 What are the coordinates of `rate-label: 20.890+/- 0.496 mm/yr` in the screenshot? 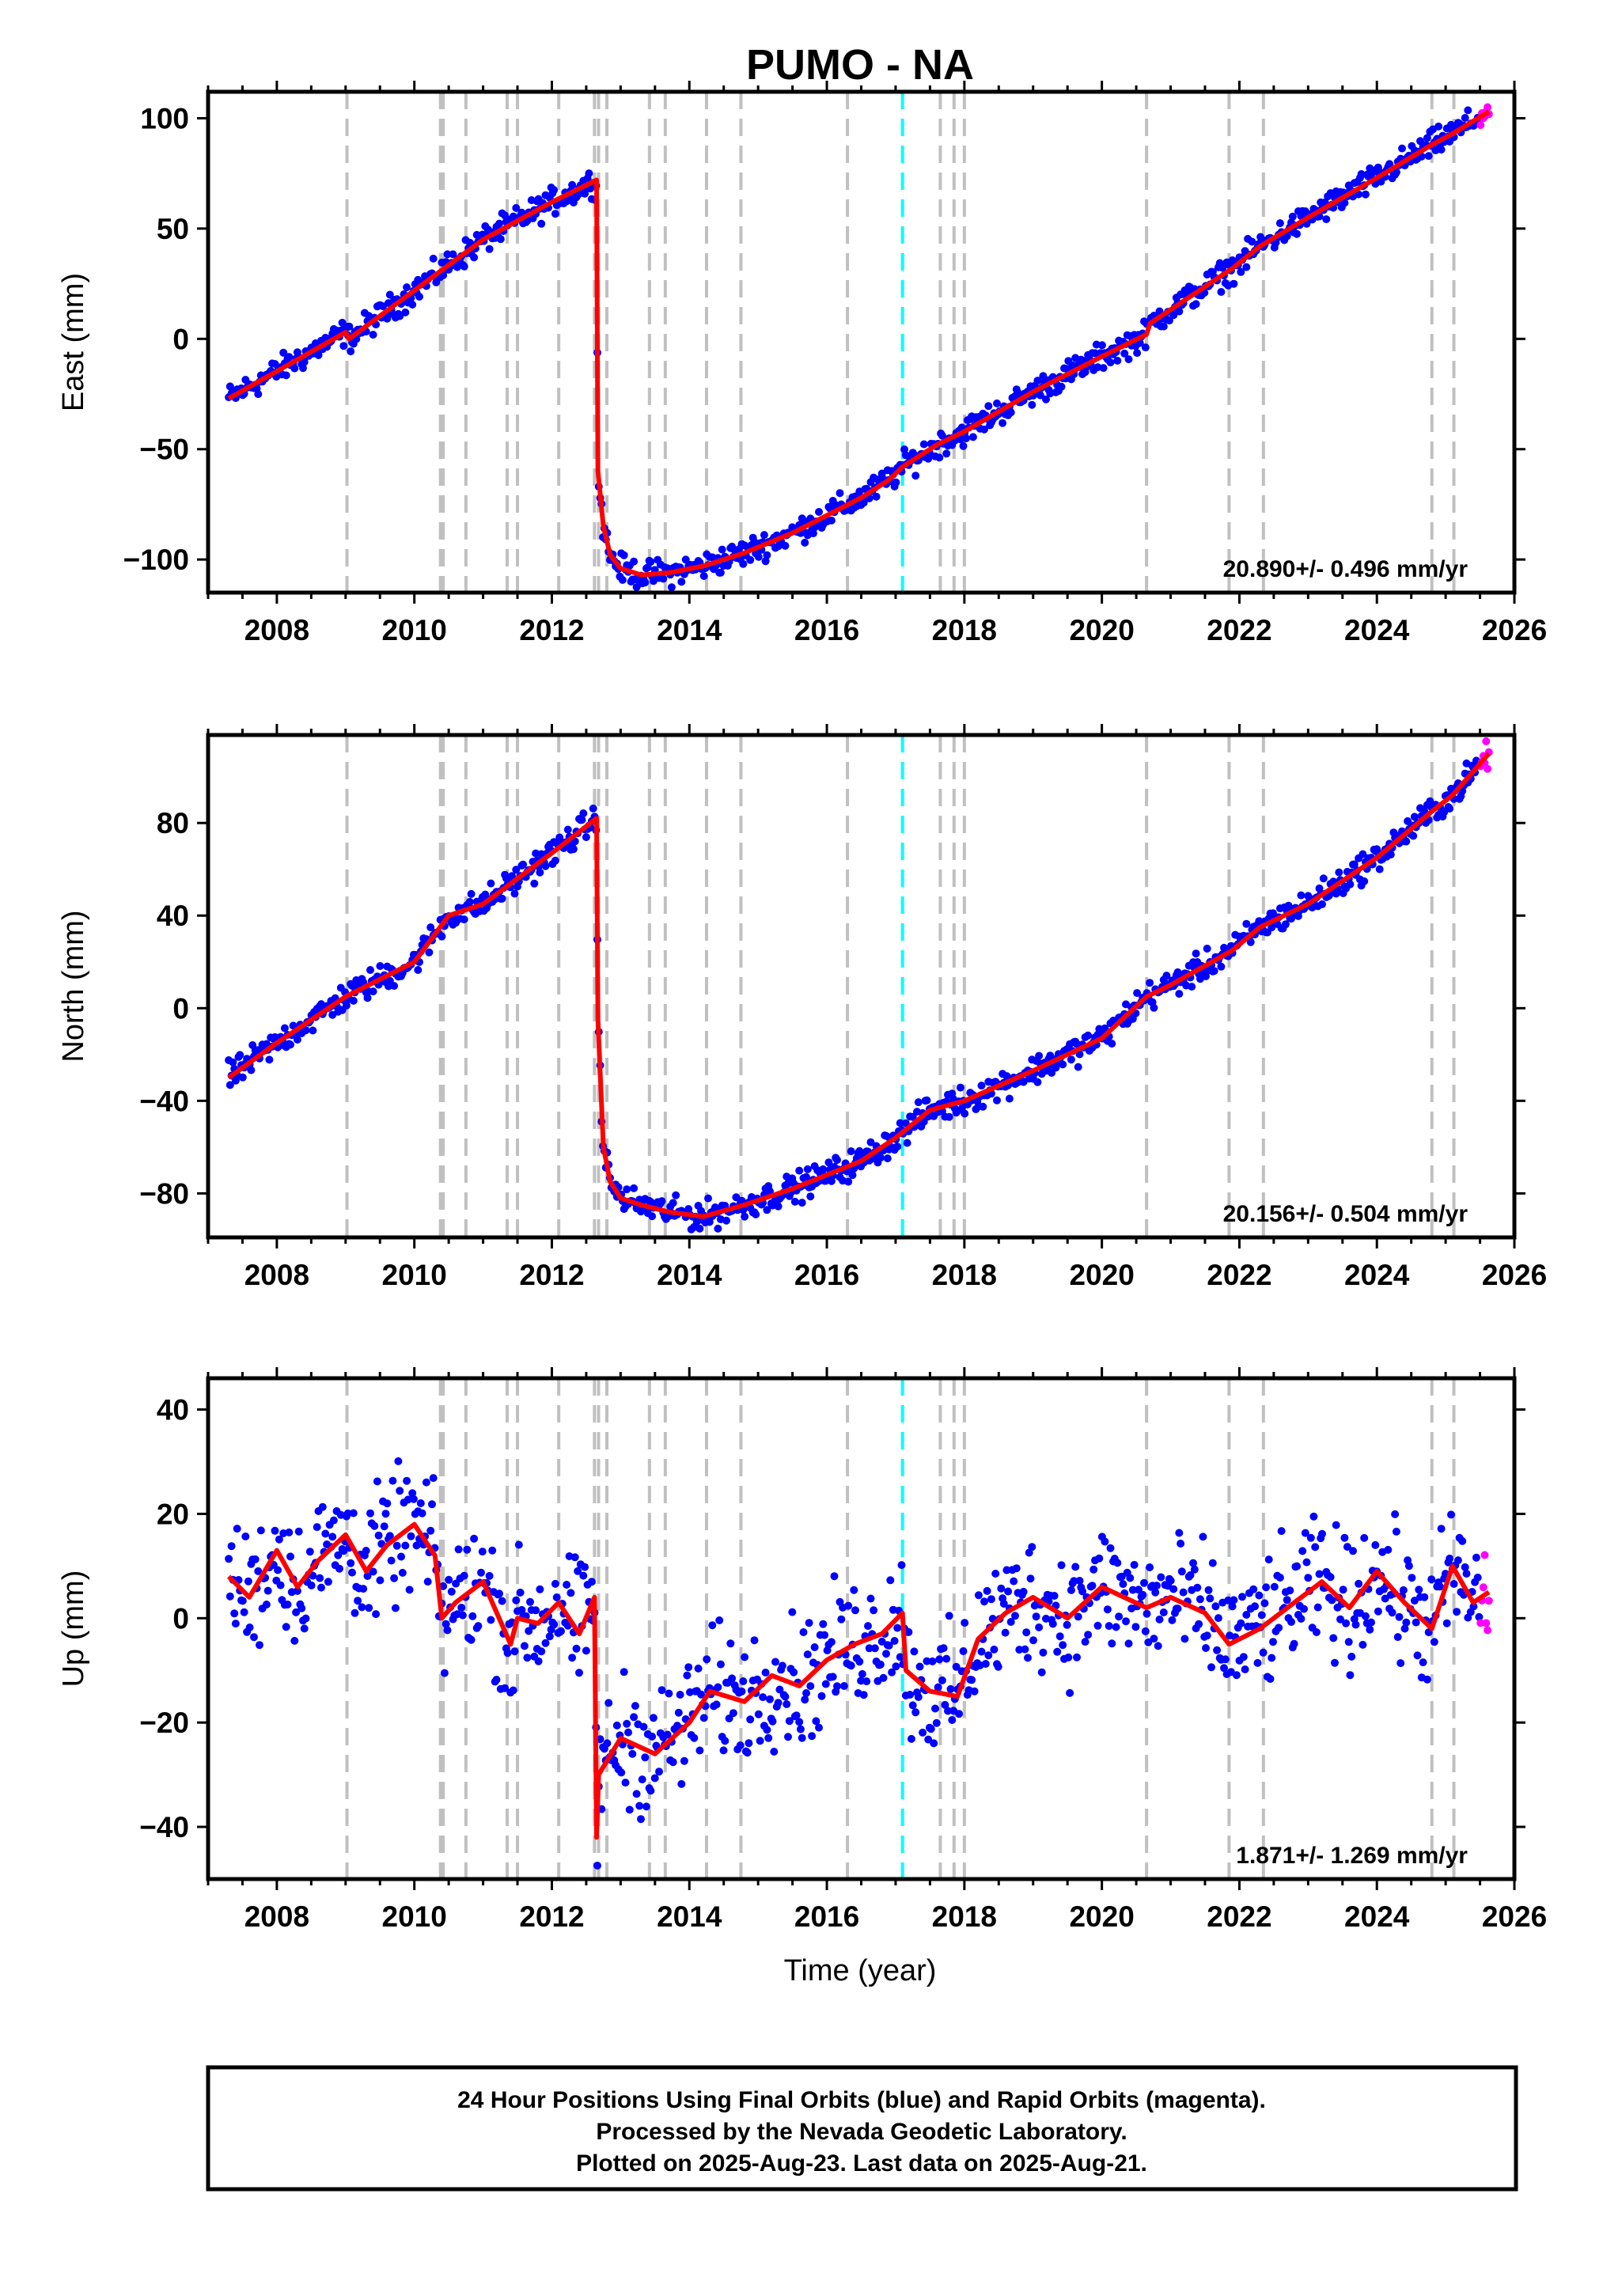 It's located at (1345, 569).